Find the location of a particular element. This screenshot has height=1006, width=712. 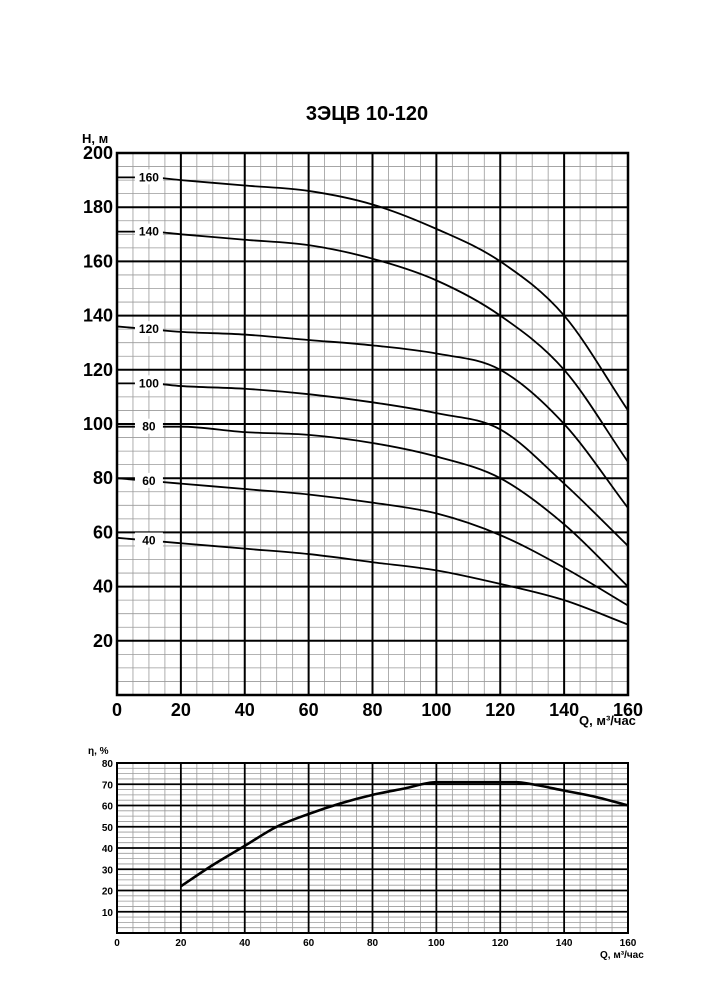

eff-y-tick-label: 10 is located at coordinates (108, 913).